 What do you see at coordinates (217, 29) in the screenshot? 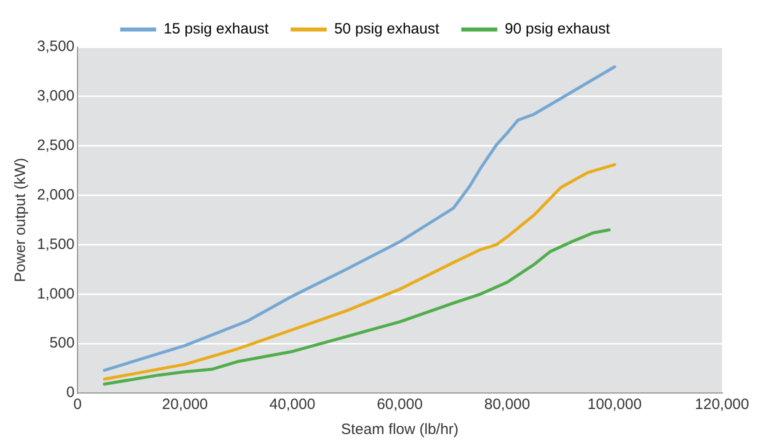
I see `legend-label: 15 psig exhaust` at bounding box center [217, 29].